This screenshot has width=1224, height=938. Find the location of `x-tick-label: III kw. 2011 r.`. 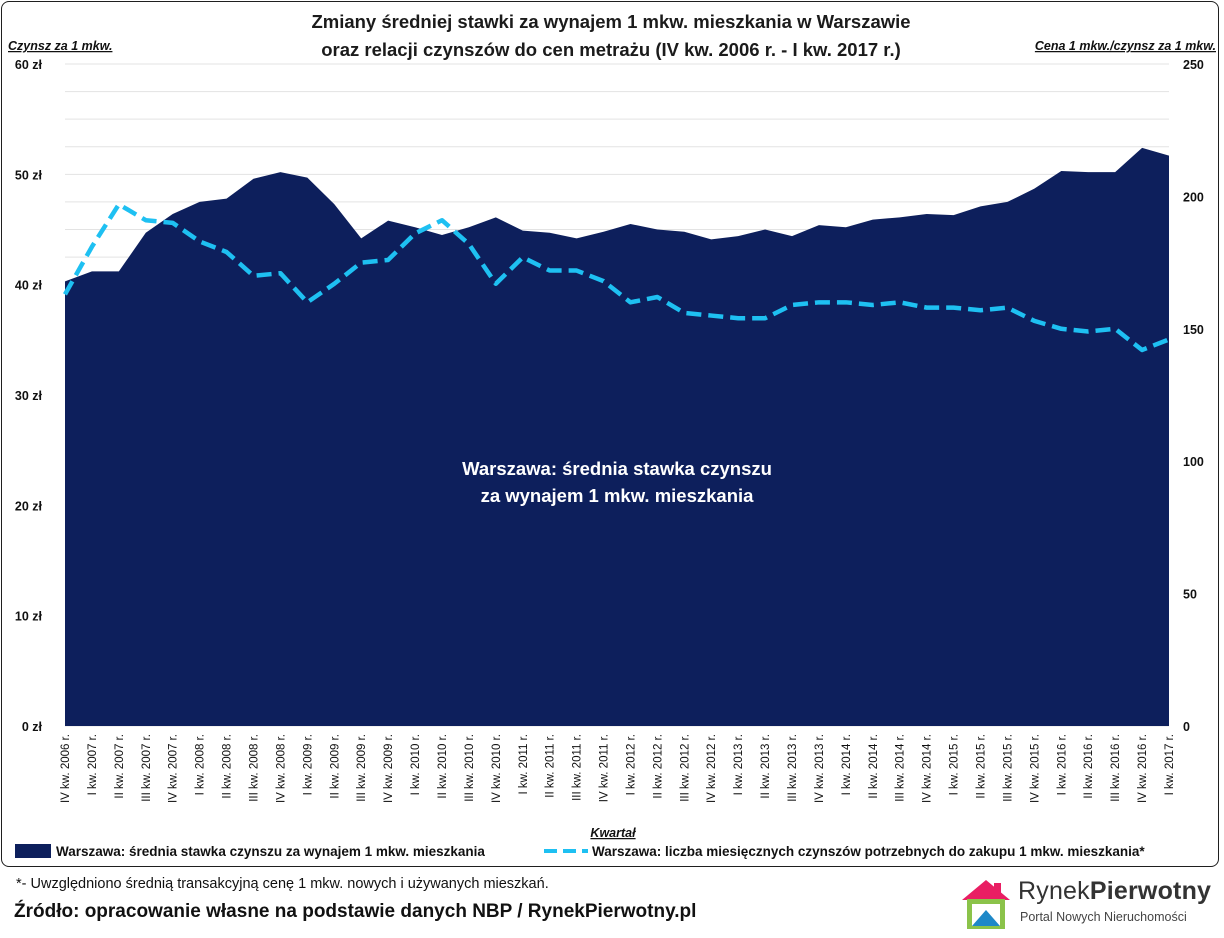

x-tick-label: III kw. 2011 r. is located at coordinates (578, 767).